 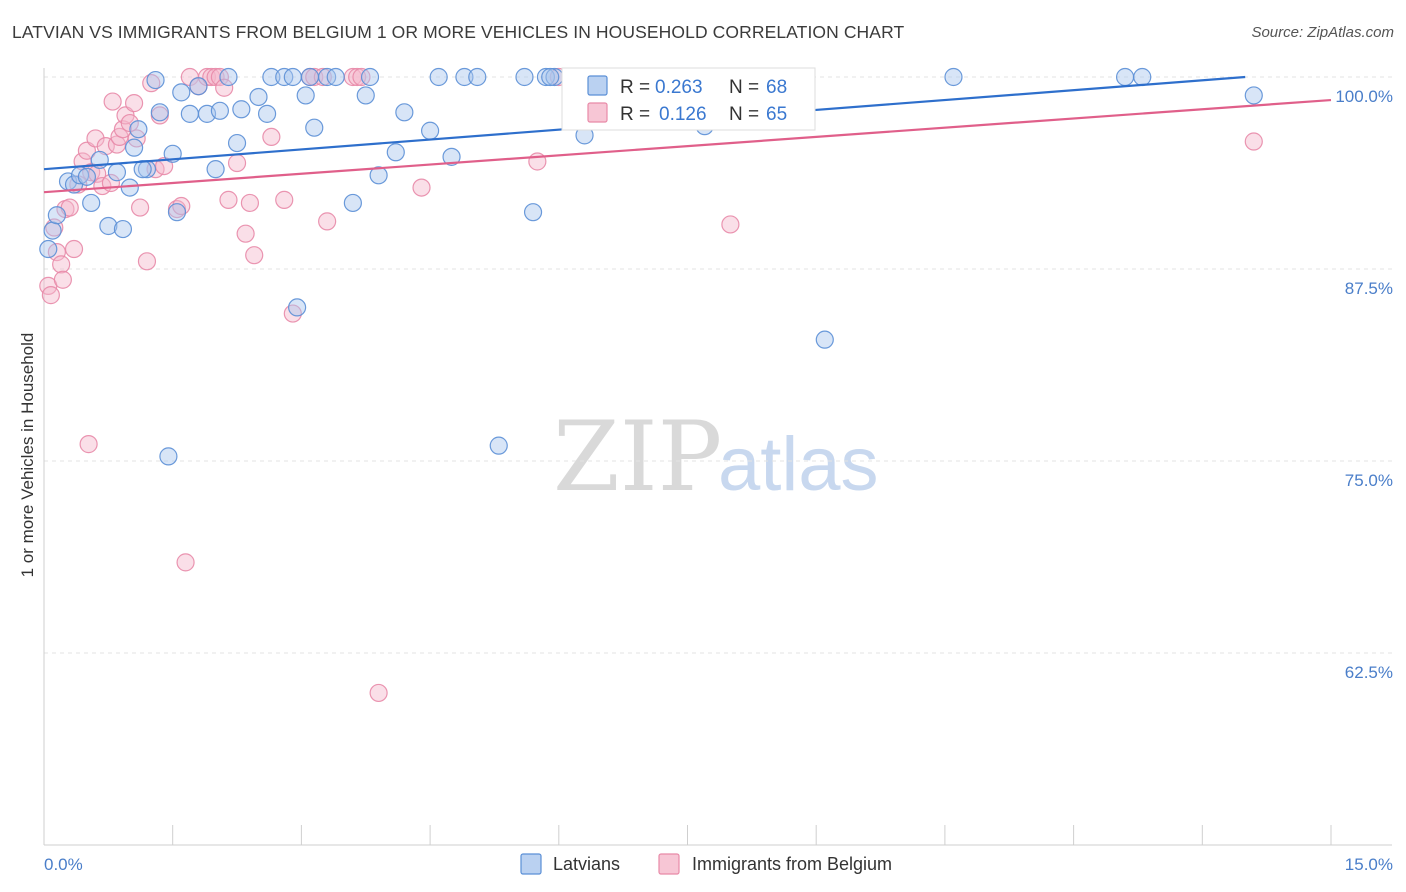 What do you see at coordinates (597, 112) in the screenshot?
I see `legend-swatch-belgium` at bounding box center [597, 112].